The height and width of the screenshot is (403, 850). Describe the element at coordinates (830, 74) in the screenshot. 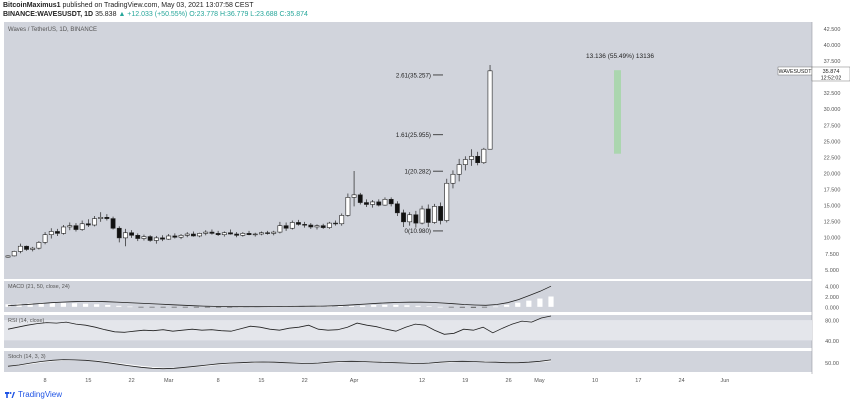

I see `last-price-box` at that location.